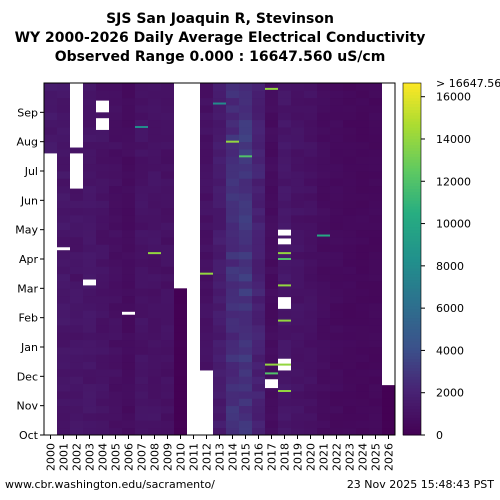  Describe the element at coordinates (453, 181) in the screenshot. I see `colorbar-tick-label-12000: 12000` at that location.